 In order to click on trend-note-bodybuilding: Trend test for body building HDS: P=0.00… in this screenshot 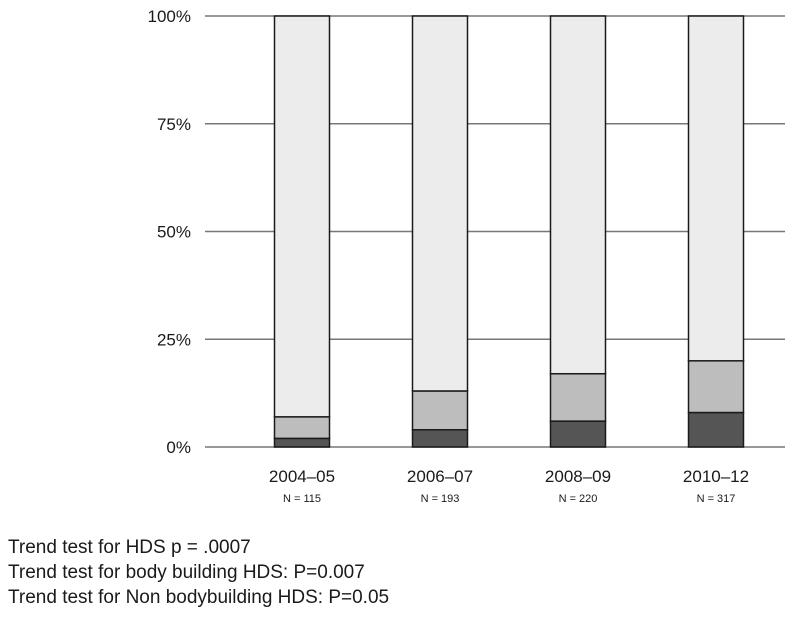, I will do `click(186, 572)`.